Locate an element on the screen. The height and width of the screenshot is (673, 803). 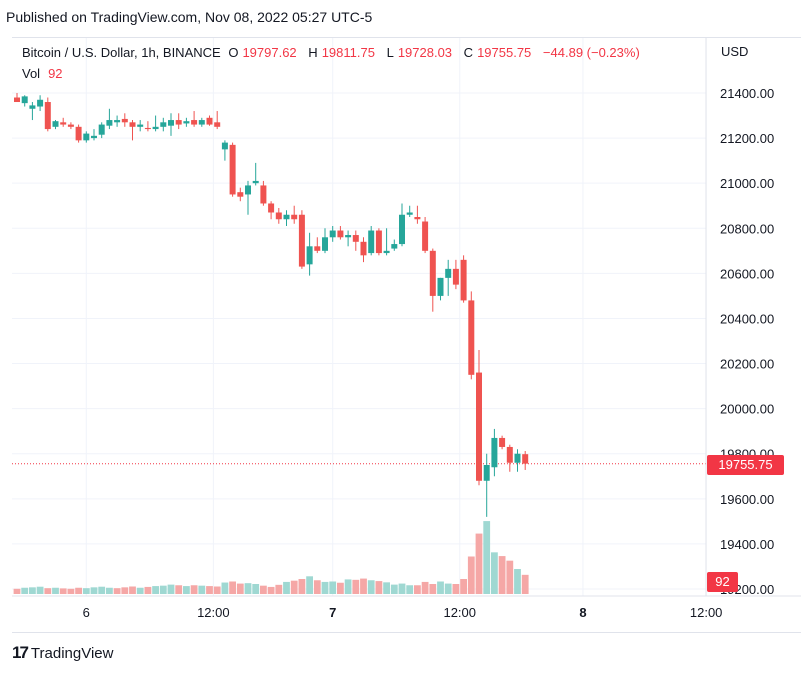
low-label: L is located at coordinates (390, 52).